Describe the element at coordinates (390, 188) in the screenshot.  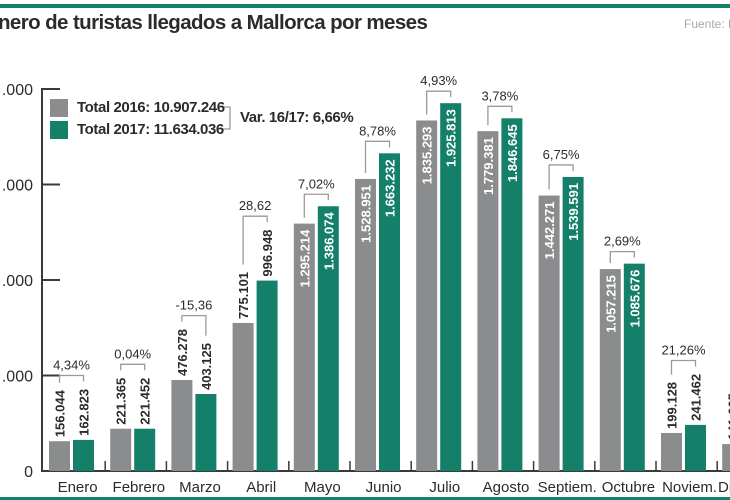
I see `value-label-2017: 1.663.232` at that location.